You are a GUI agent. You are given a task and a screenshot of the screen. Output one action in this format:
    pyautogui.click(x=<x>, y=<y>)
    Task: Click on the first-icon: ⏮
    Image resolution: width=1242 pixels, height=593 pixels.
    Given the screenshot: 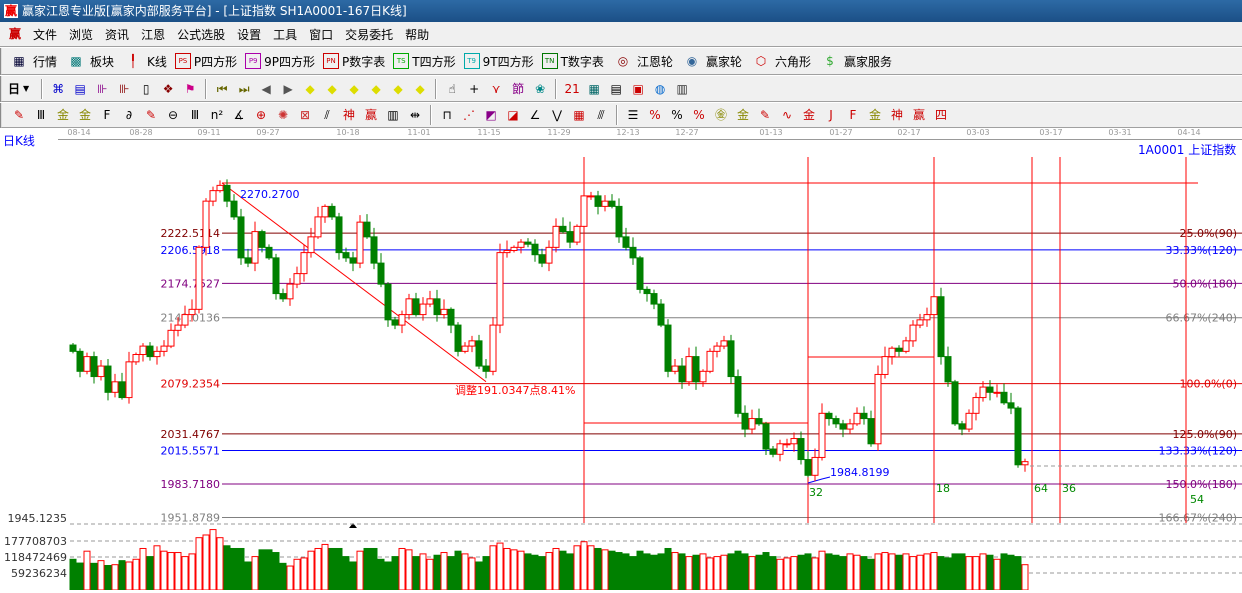 What is the action you would take?
    pyautogui.click(x=222, y=88)
    